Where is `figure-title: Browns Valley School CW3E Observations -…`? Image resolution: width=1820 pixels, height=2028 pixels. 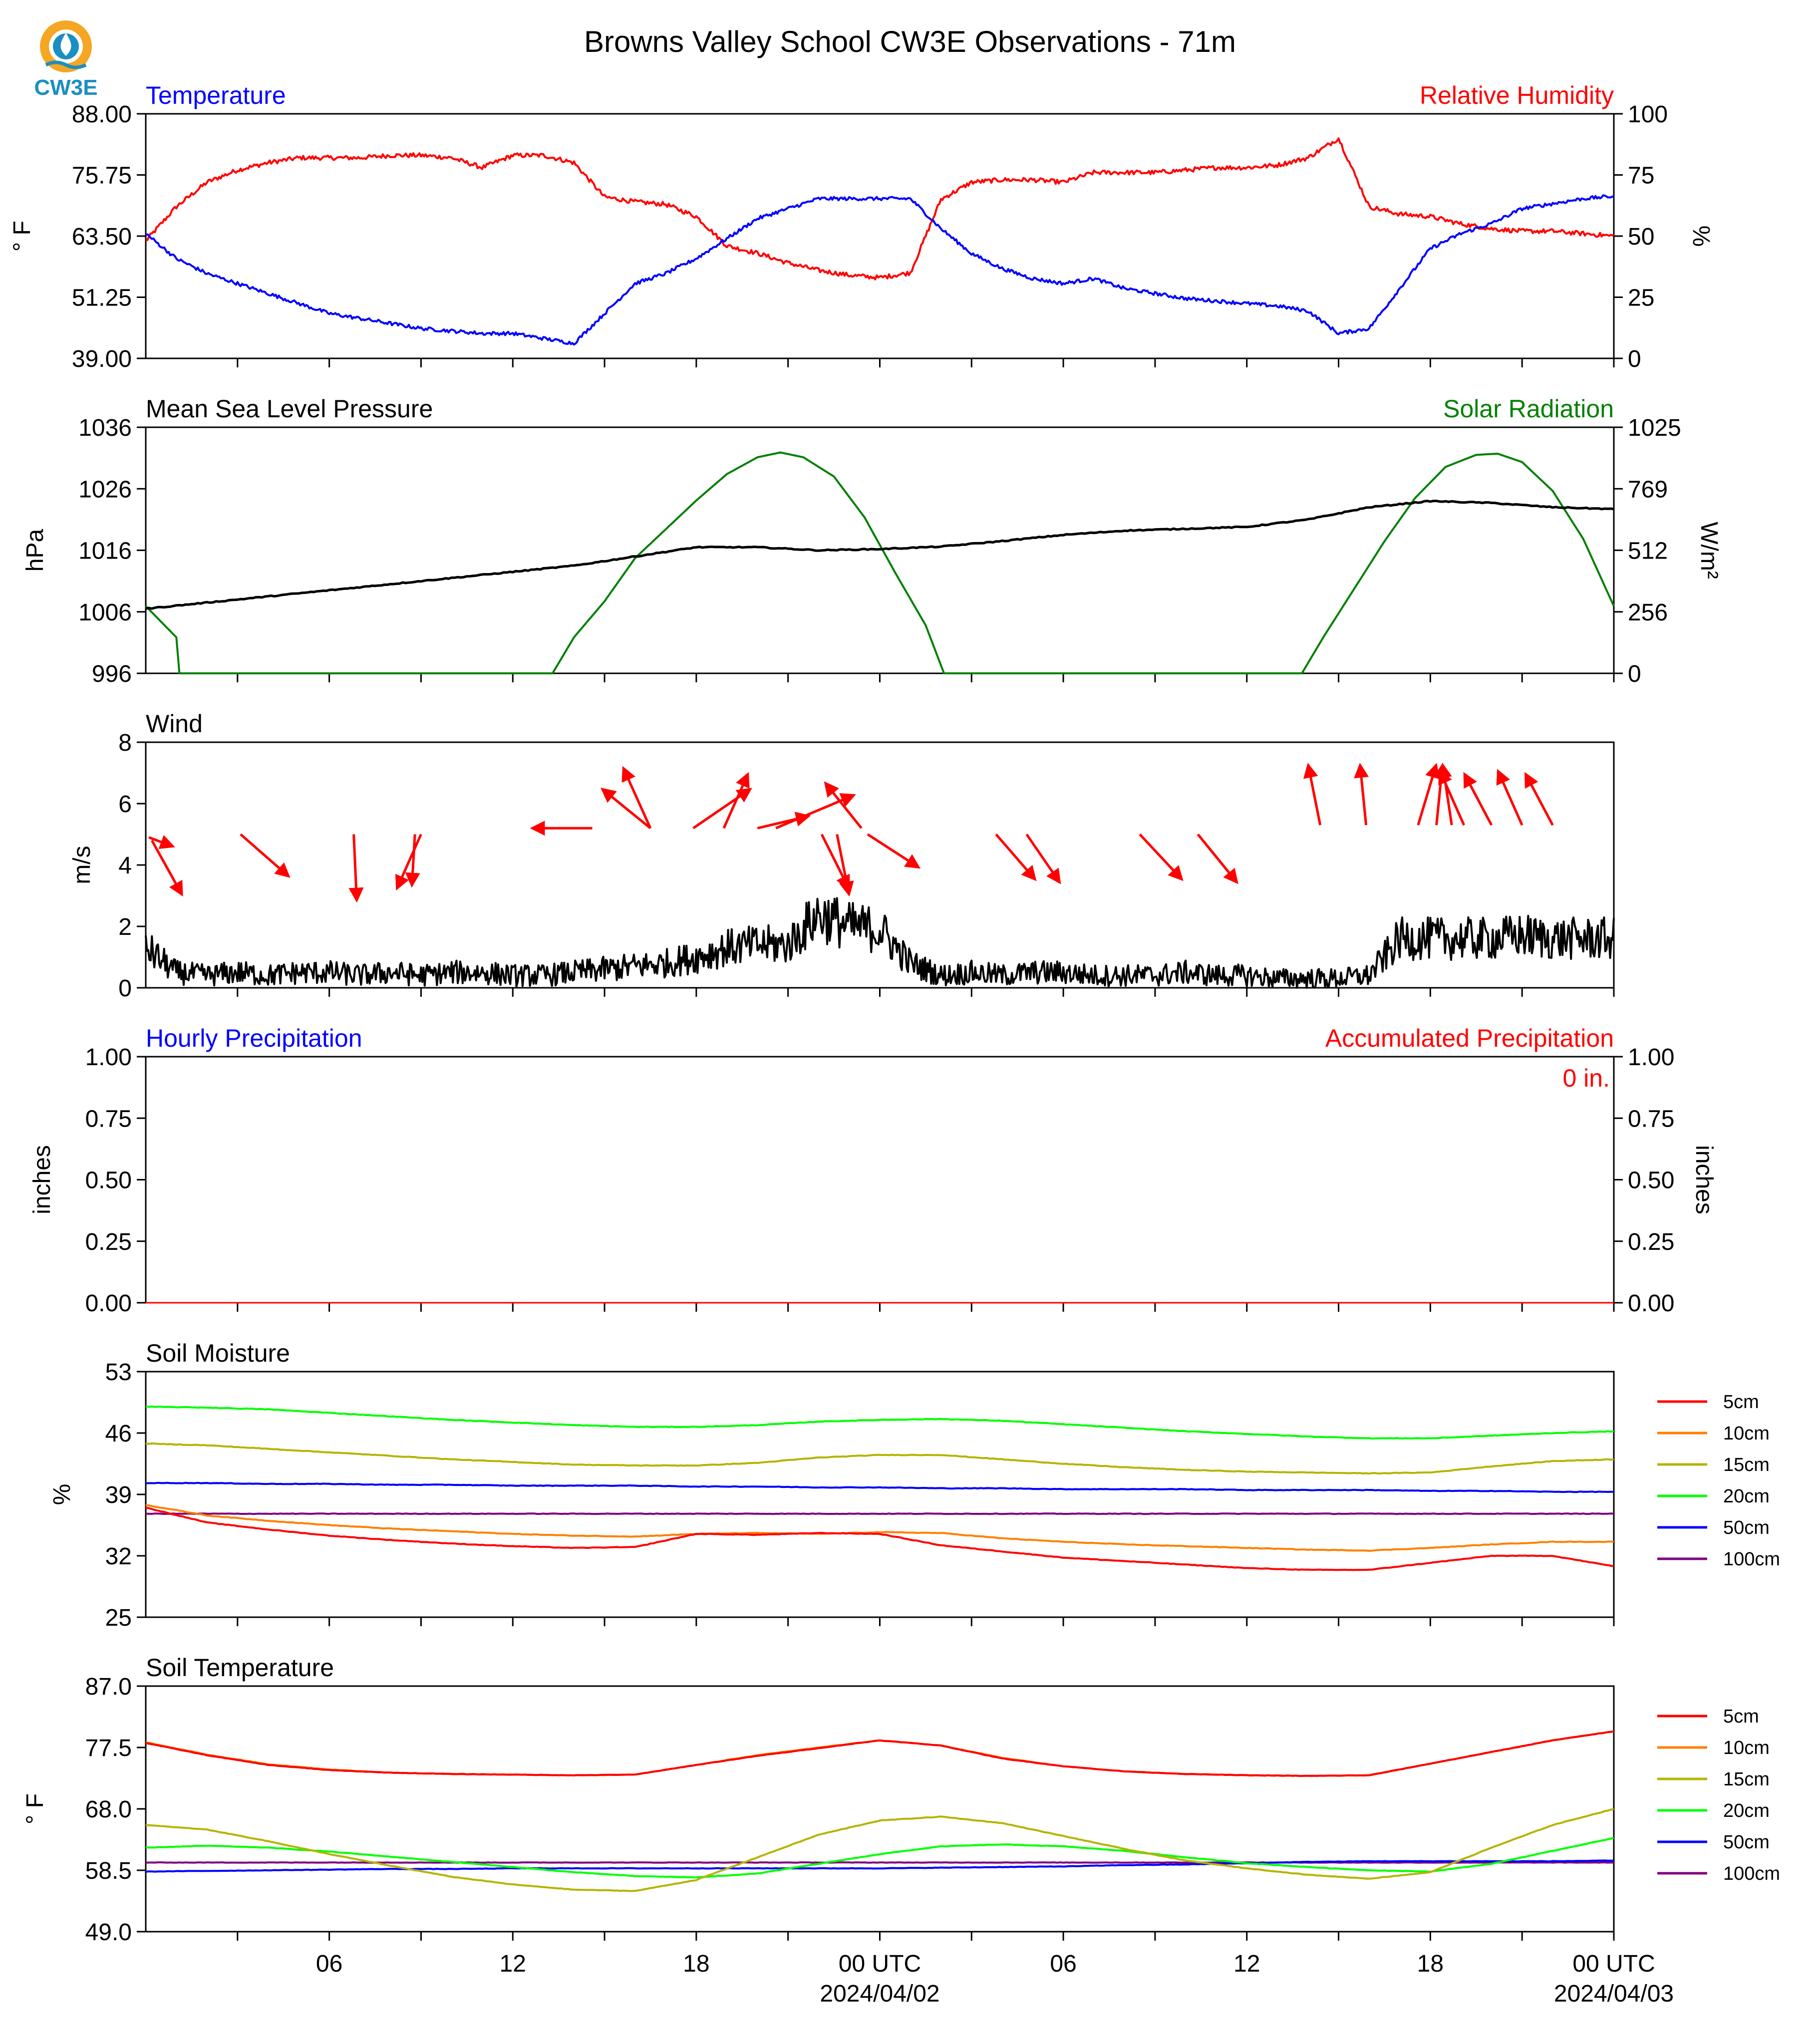 figure-title: Browns Valley School CW3E Observations -… is located at coordinates (910, 41).